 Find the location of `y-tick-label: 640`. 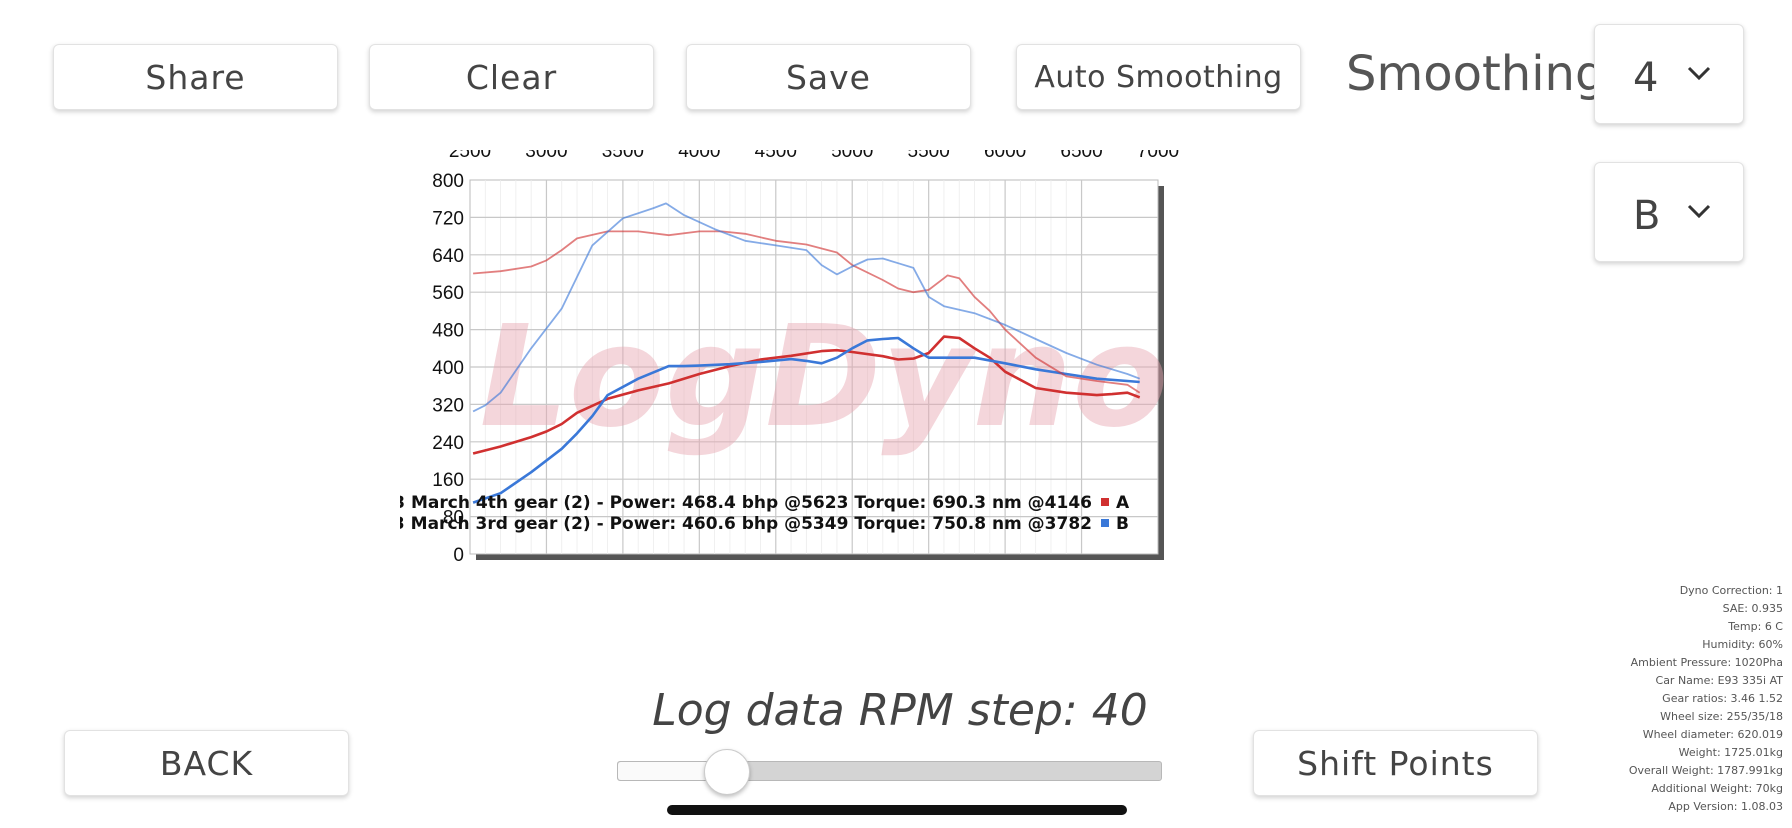

y-tick-label: 640 is located at coordinates (448, 256).